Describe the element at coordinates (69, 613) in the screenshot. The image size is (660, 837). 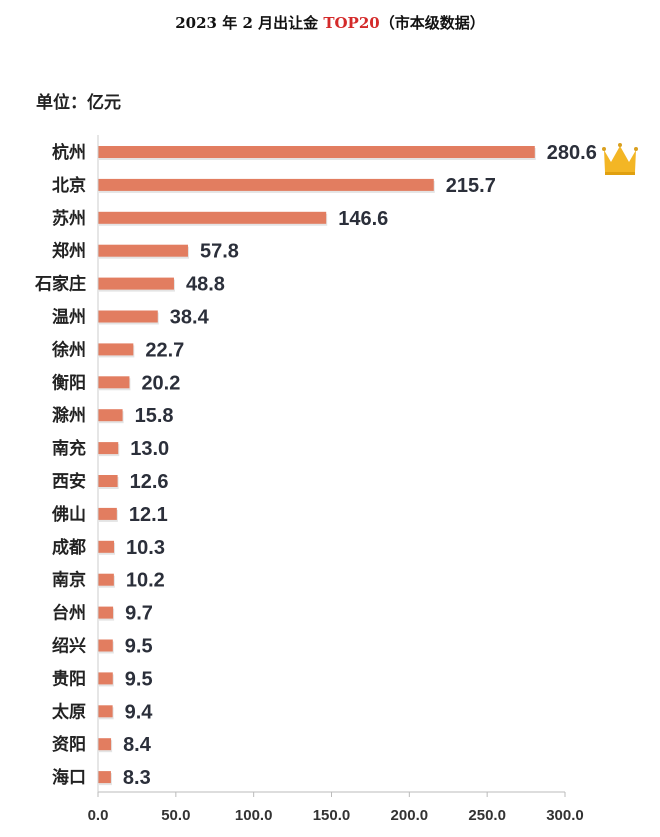
I see `category-label: 台州` at that location.